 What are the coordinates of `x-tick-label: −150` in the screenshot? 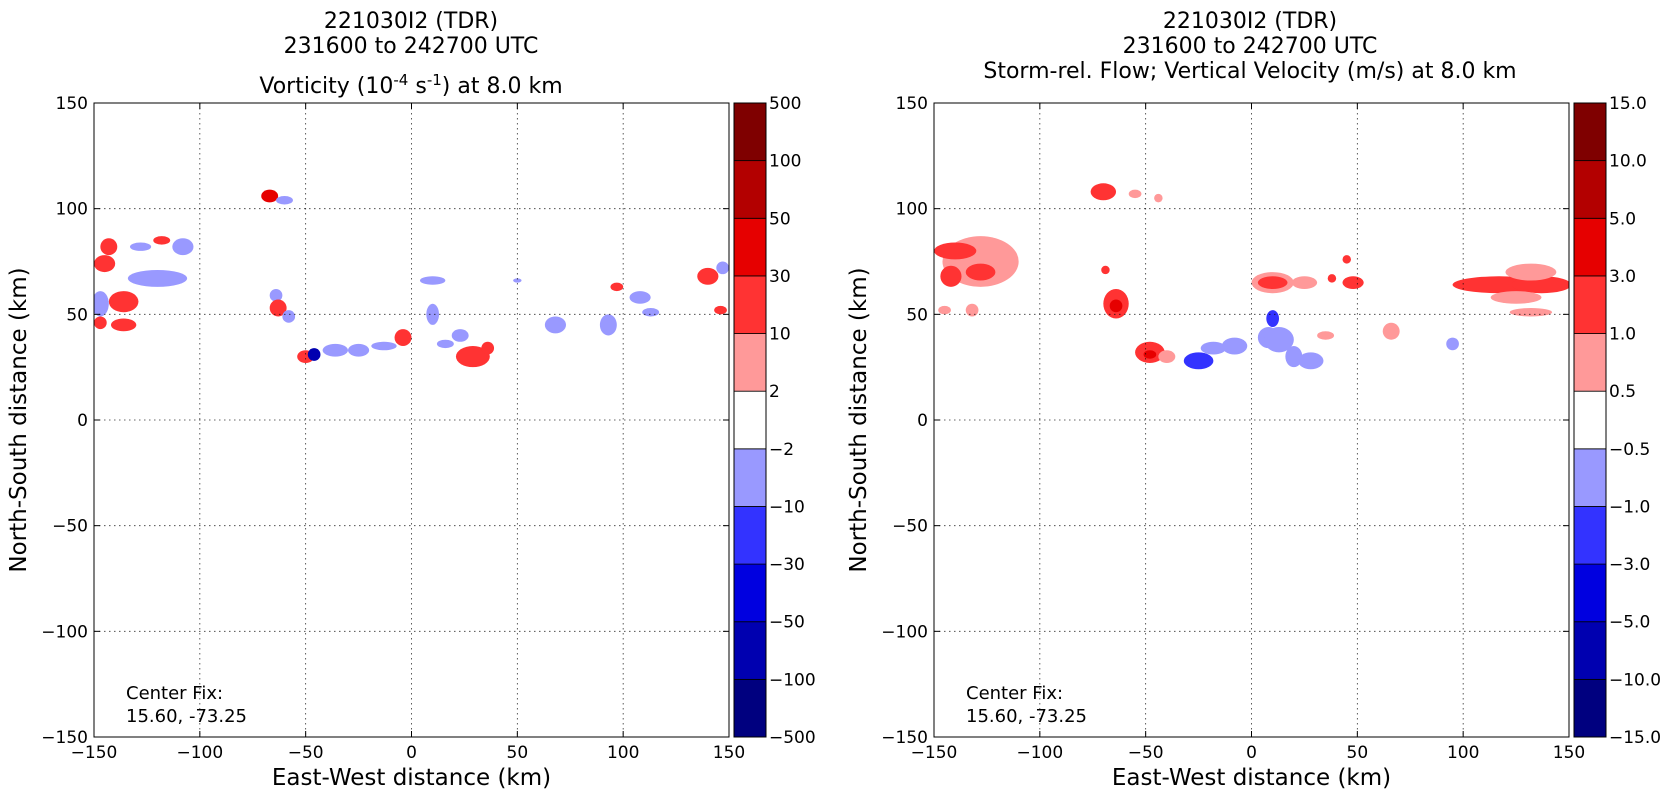 It's located at (934, 753).